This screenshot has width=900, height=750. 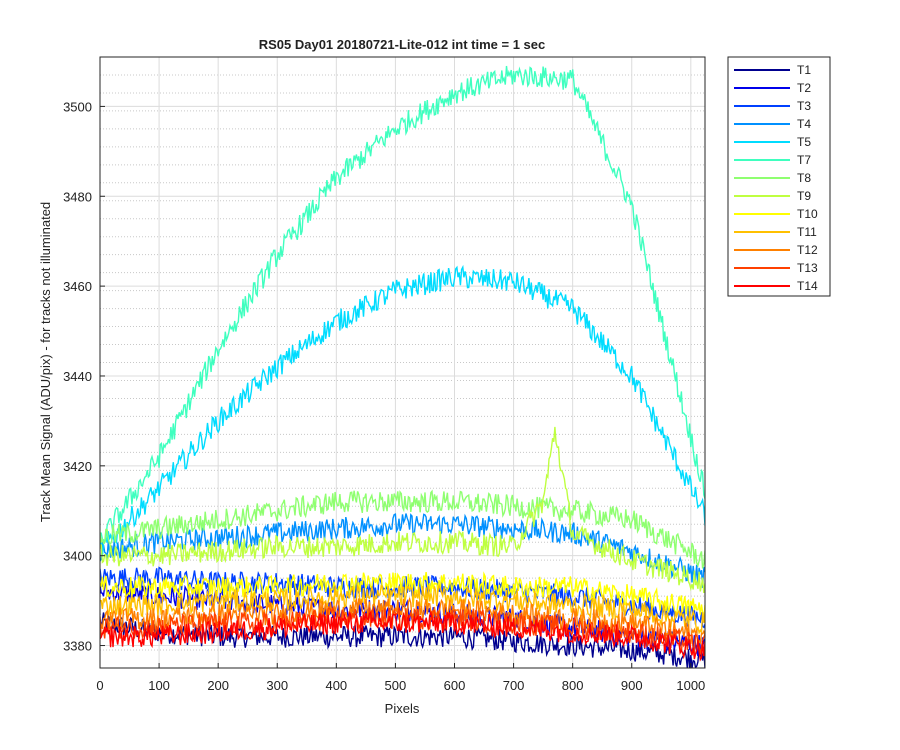 What do you see at coordinates (804, 142) in the screenshot?
I see `legend-label-t5: T5` at bounding box center [804, 142].